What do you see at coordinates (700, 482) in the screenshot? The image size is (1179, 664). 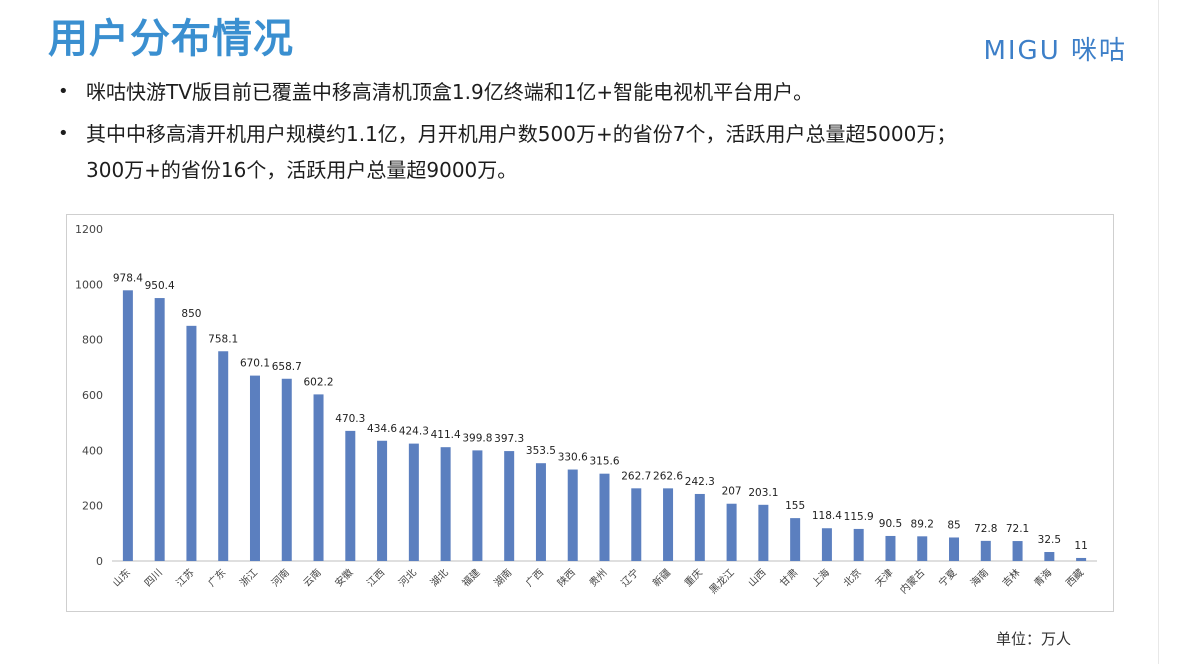 I see `data-label: 242.3` at bounding box center [700, 482].